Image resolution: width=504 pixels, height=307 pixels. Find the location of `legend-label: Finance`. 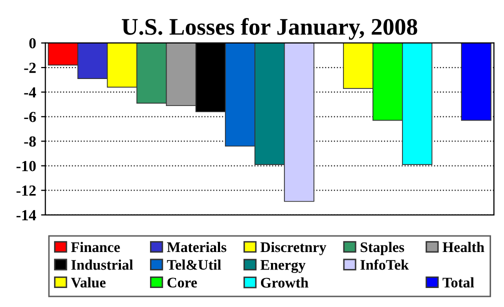

legend-label: Finance is located at coordinates (95, 247).